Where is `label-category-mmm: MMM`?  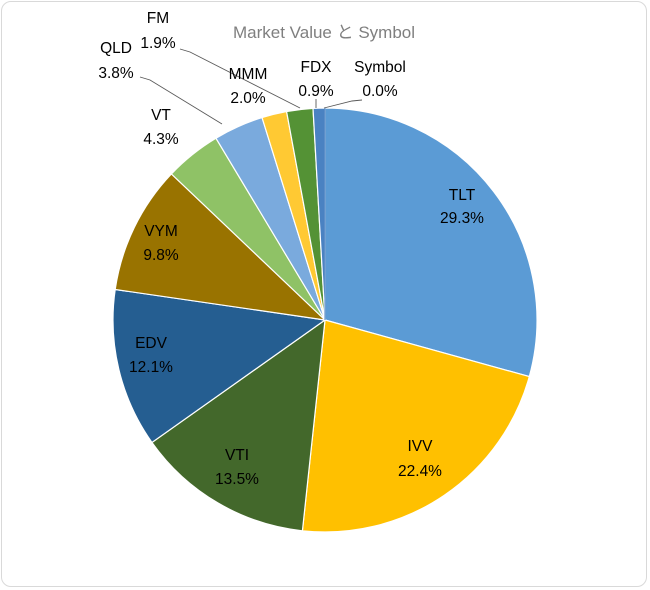 label-category-mmm: MMM is located at coordinates (248, 74).